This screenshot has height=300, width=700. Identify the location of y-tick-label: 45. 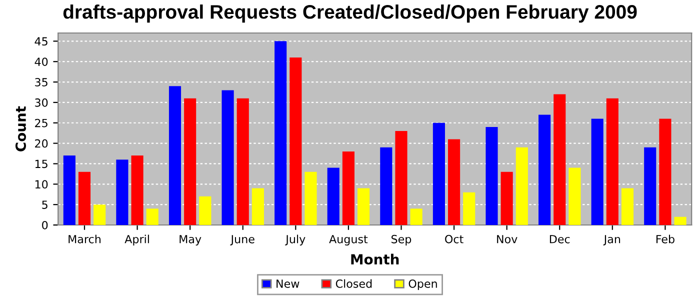
(41, 41).